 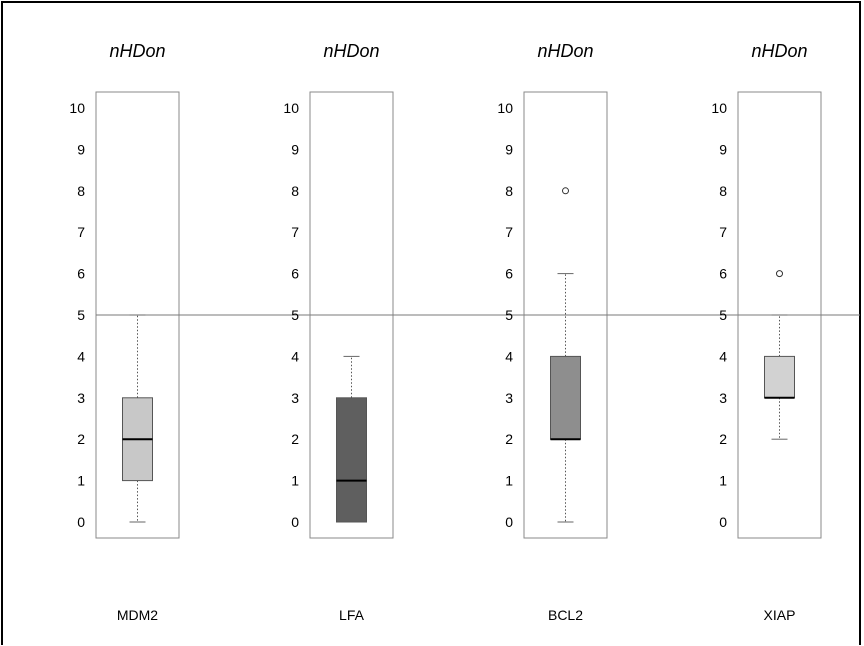 What do you see at coordinates (565, 615) in the screenshot?
I see `category-label: BCL2` at bounding box center [565, 615].